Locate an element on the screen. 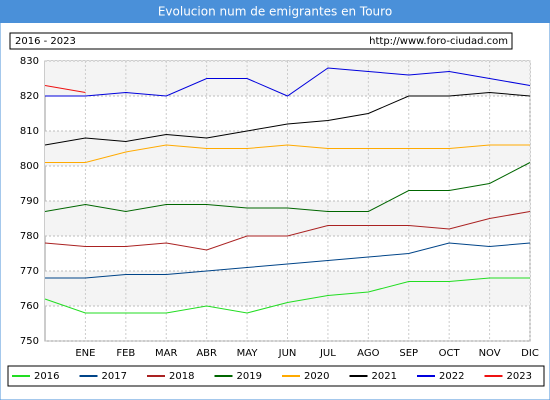 Image resolution: width=550 pixels, height=400 pixels. legend-label: 2017 is located at coordinates (114, 376).